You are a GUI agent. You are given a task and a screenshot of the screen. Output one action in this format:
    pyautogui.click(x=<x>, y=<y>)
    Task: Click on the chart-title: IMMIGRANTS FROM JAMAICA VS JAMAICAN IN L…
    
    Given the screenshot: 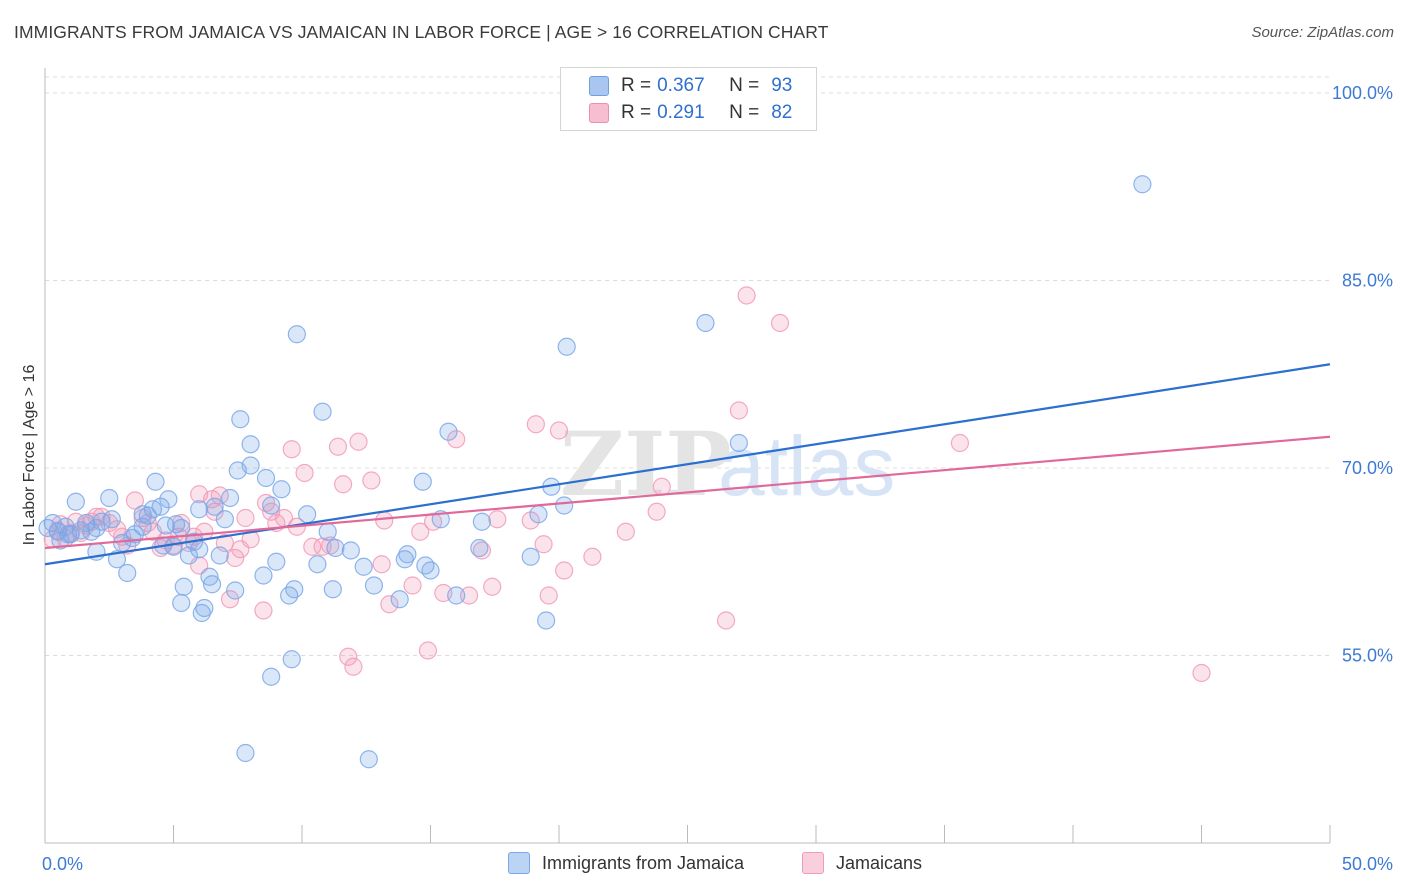 What is the action you would take?
    pyautogui.click(x=421, y=32)
    